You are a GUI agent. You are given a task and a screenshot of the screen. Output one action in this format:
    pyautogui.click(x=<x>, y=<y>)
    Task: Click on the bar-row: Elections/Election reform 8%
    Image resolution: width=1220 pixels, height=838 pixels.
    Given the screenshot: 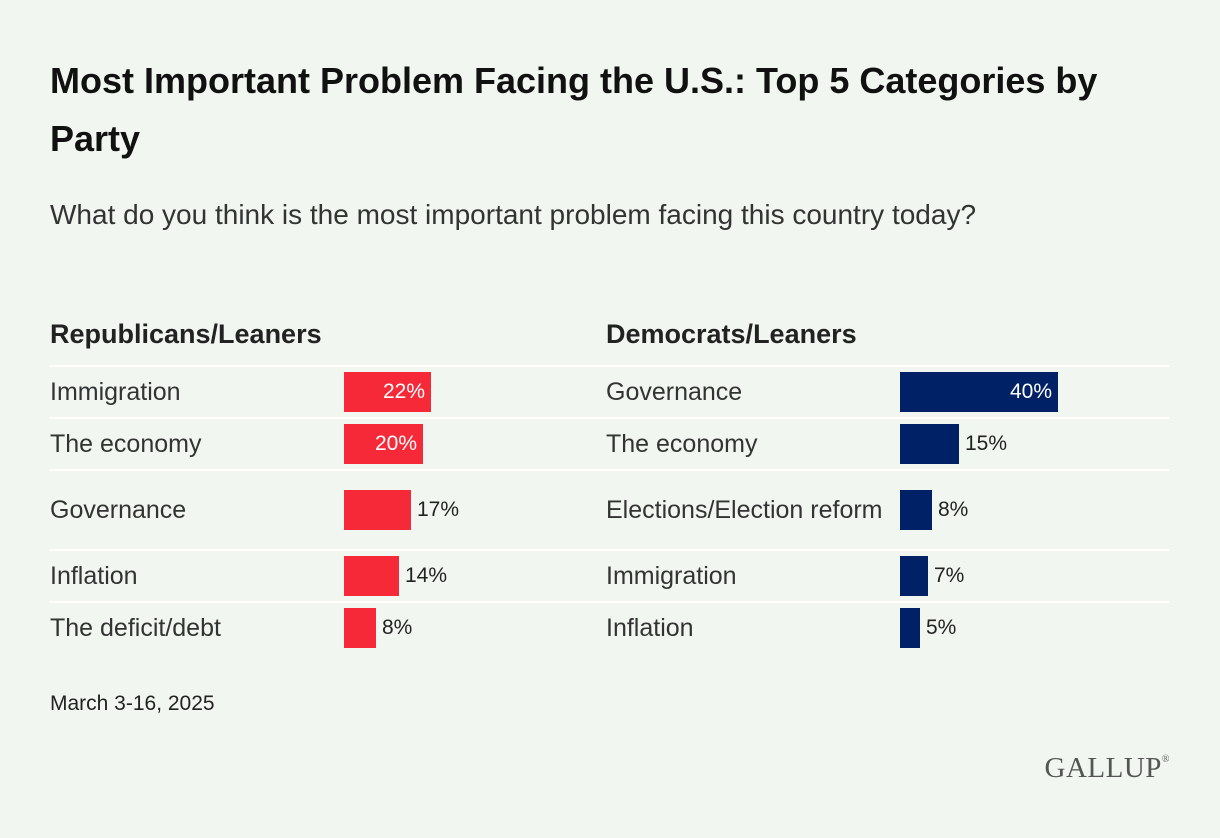 What is the action you would take?
    pyautogui.click(x=888, y=509)
    